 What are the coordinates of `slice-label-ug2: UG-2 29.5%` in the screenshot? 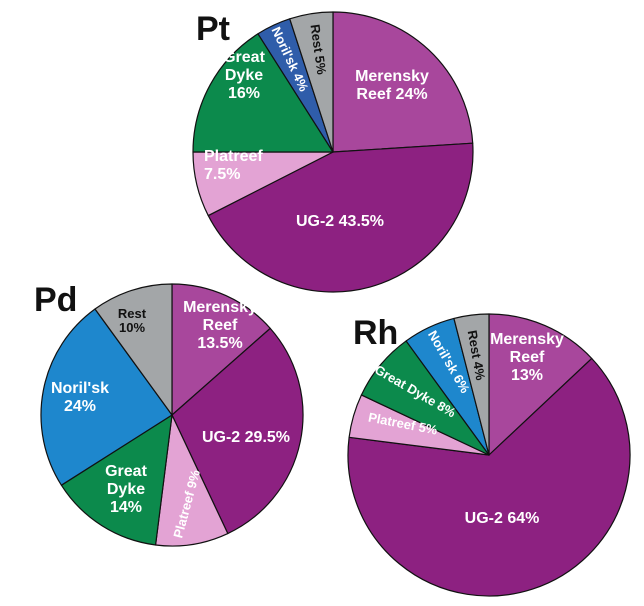 It's located at (246, 437).